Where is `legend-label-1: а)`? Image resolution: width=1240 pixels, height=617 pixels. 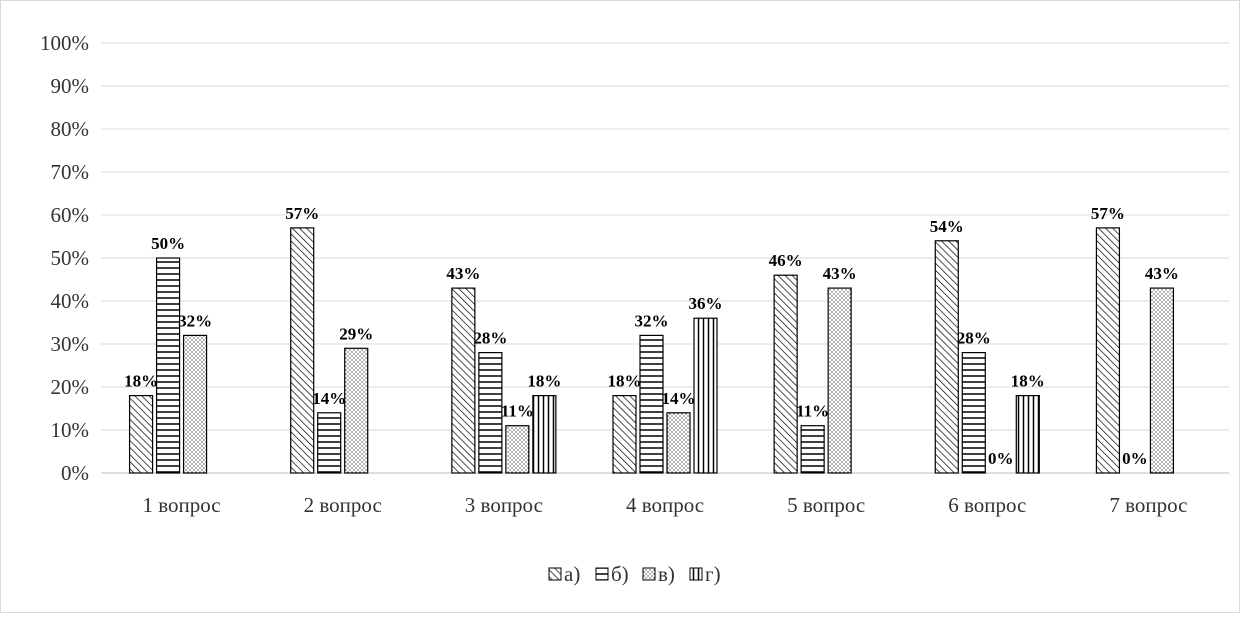
legend-label-1: а) is located at coordinates (572, 574).